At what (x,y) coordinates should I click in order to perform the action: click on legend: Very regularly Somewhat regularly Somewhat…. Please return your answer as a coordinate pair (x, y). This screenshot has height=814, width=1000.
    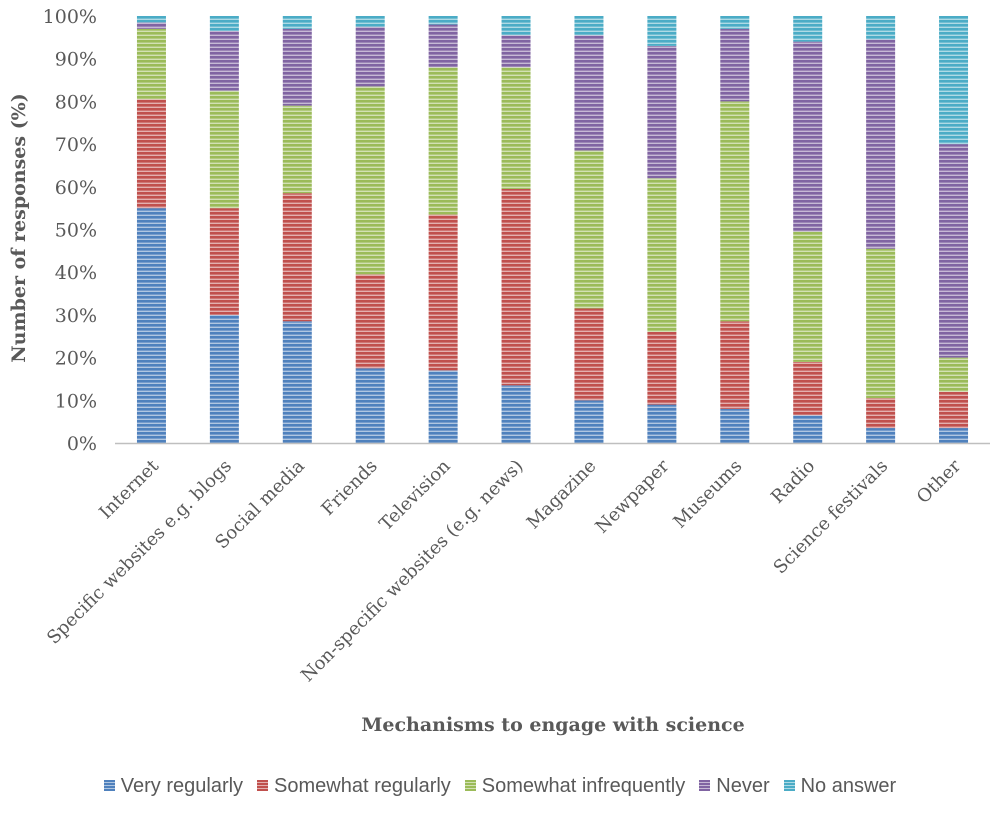
    Looking at the image, I should click on (500, 786).